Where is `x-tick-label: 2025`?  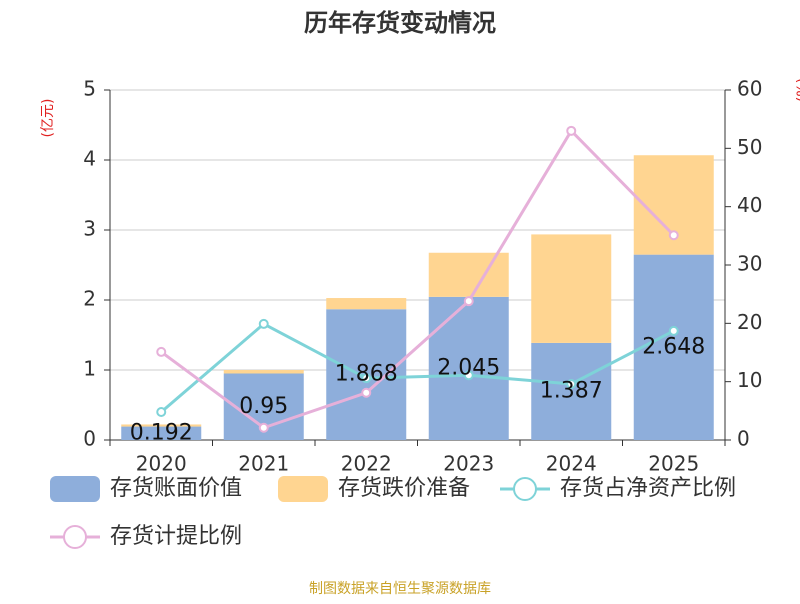
x-tick-label: 2025 is located at coordinates (673, 464).